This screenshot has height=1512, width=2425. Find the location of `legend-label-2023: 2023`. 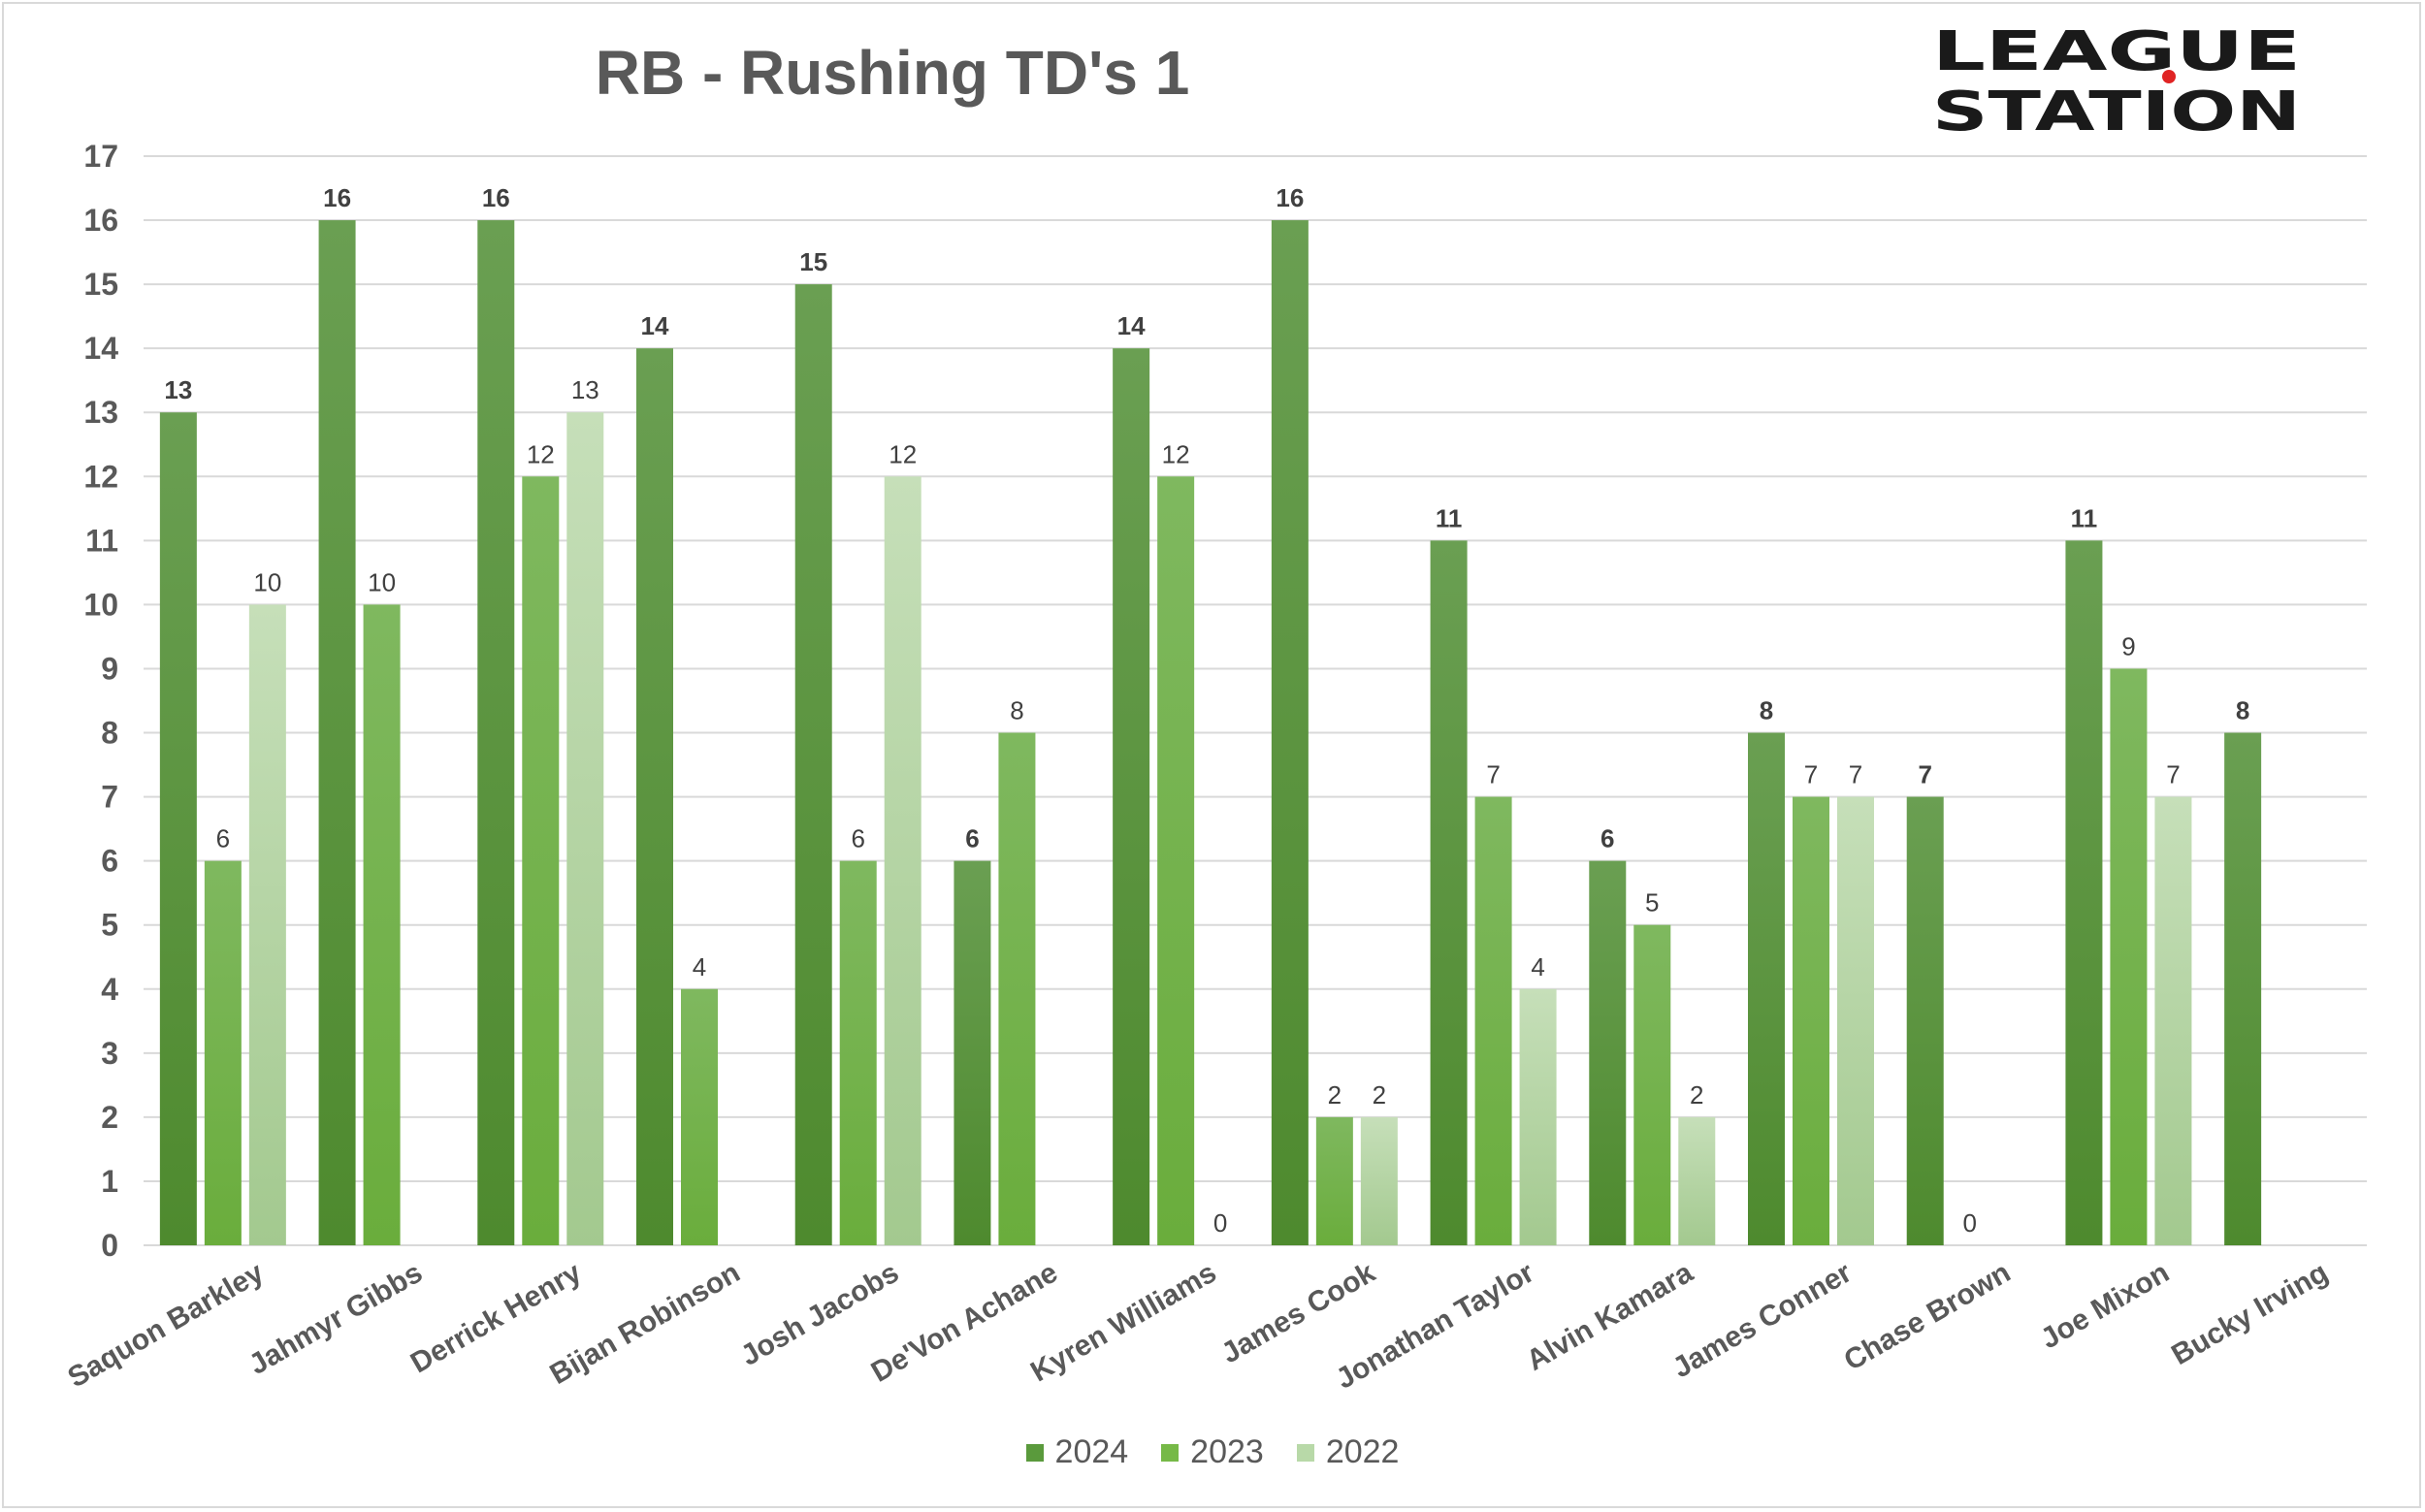

legend-label-2023: 2023 is located at coordinates (1227, 1451).